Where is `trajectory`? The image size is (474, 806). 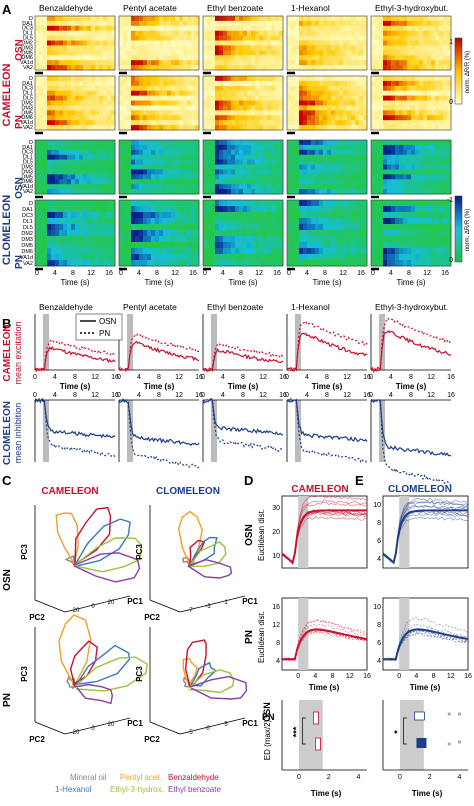 trajectory is located at coordinates (71, 682).